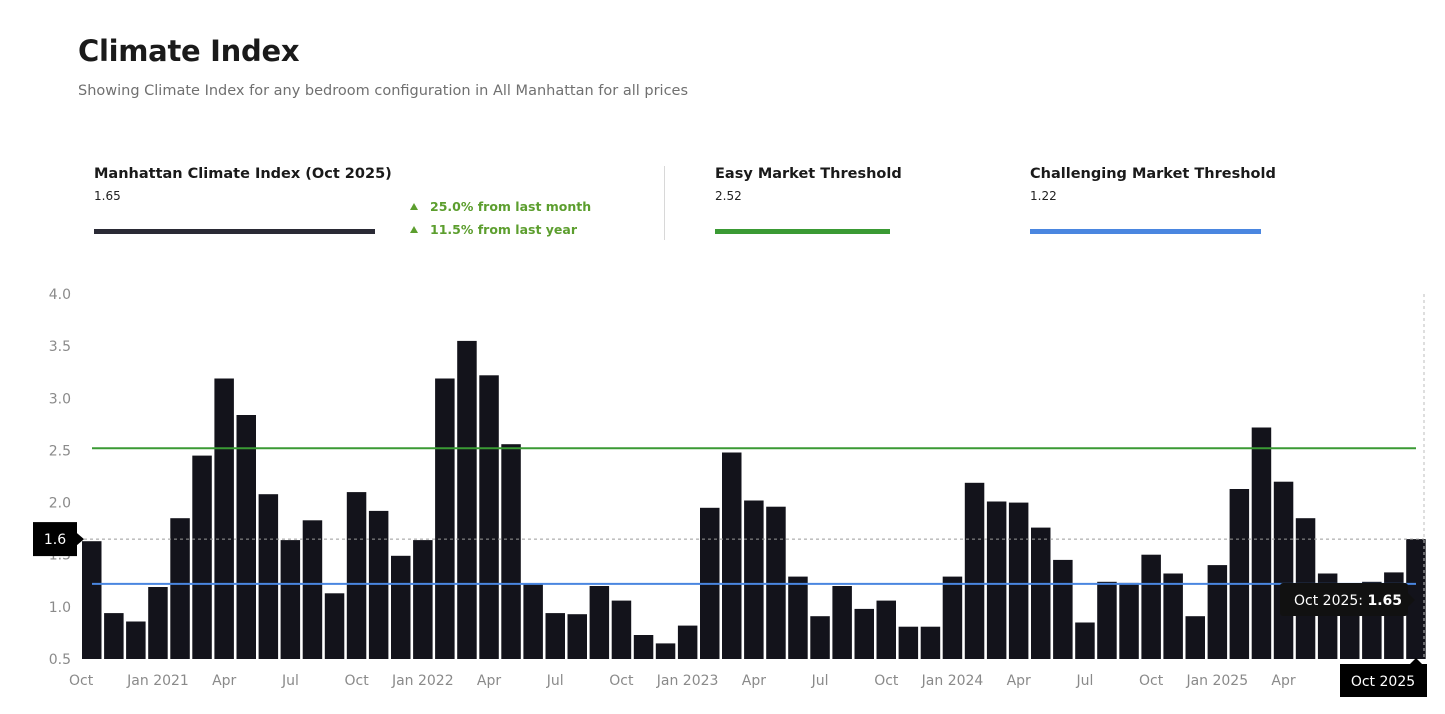 This screenshot has height=714, width=1445. Describe the element at coordinates (414, 206) in the screenshot. I see `up-arrow-icon` at that location.